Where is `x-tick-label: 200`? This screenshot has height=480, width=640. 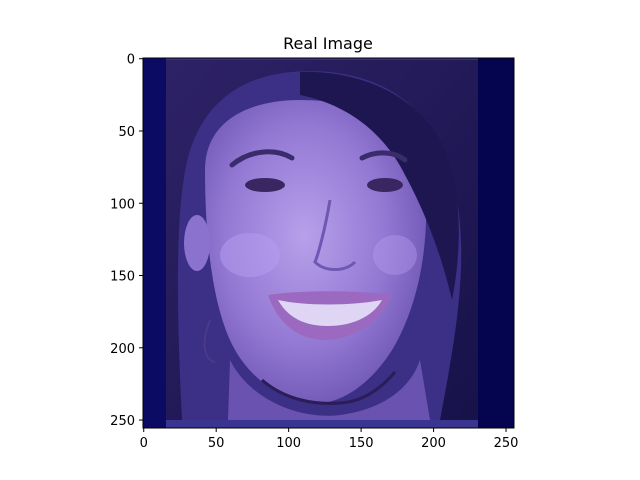
x-tick-label: 200 is located at coordinates (433, 443).